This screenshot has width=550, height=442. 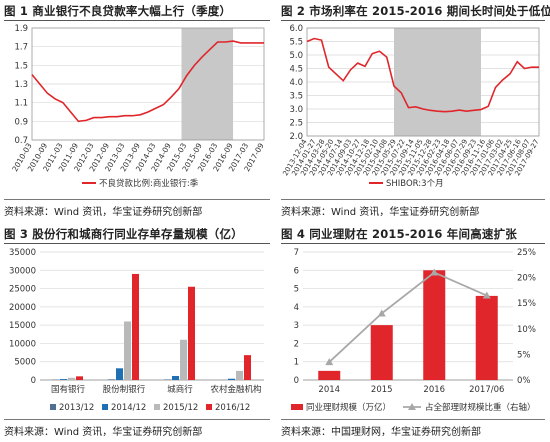 What do you see at coordinates (180, 389) in the screenshot?
I see `chart-3-category-label-2: 城商行` at bounding box center [180, 389].